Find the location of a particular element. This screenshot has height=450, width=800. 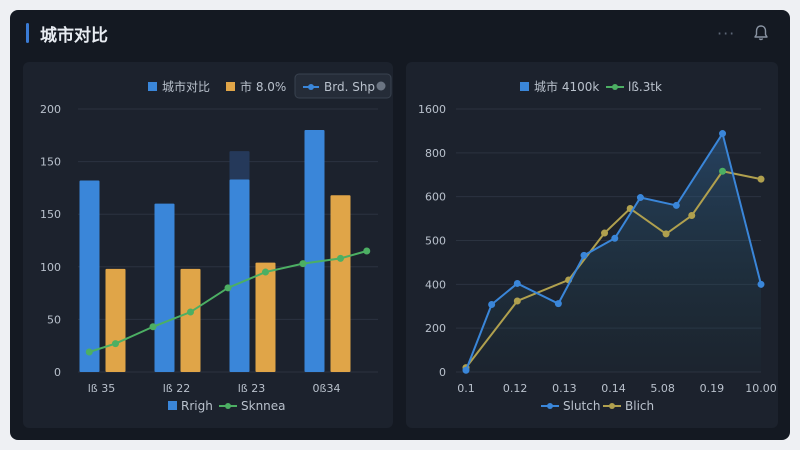

line-series is located at coordinates (228, 301).